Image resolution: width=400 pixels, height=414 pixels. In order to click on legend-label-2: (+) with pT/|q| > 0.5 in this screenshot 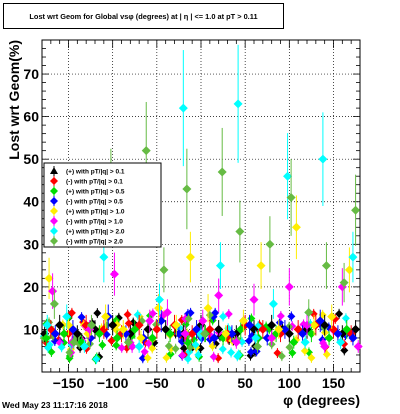, I will do `click(95, 192)`.